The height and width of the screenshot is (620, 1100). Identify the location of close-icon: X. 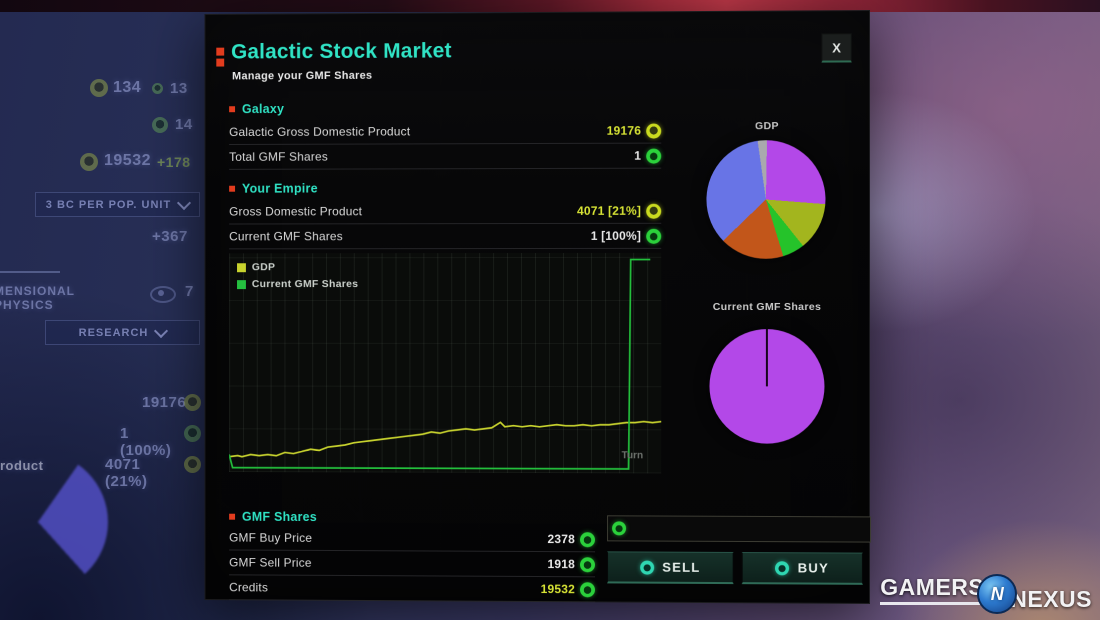
(836, 47).